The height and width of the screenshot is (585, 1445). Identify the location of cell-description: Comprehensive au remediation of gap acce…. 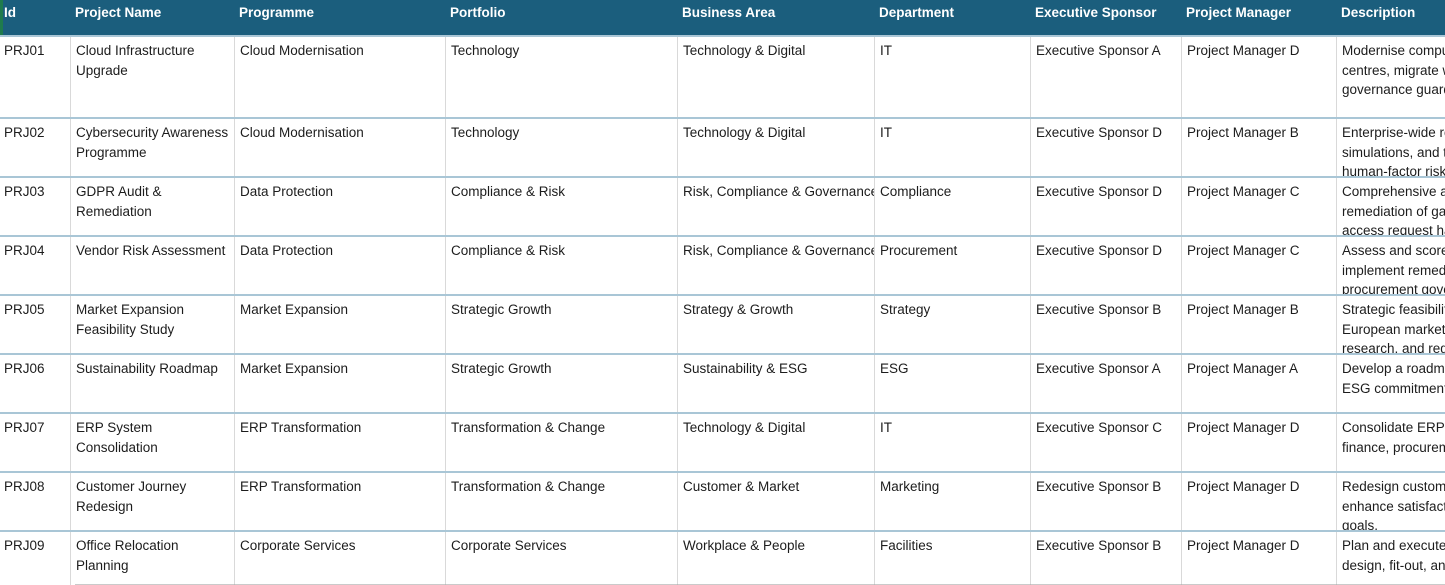
(1390, 206).